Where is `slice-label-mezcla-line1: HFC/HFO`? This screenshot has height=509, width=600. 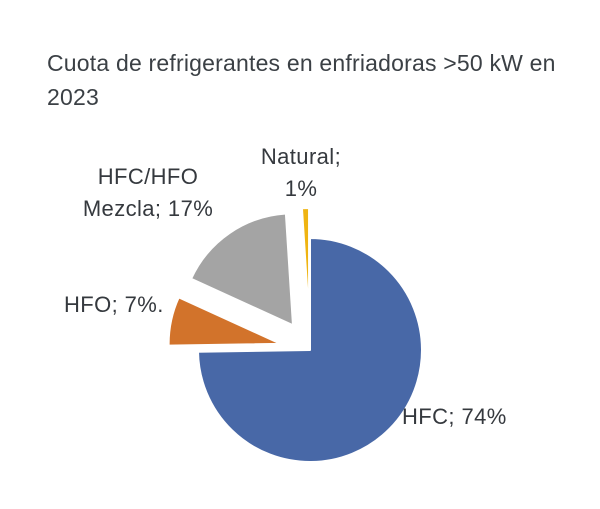
slice-label-mezcla-line1: HFC/HFO is located at coordinates (148, 176).